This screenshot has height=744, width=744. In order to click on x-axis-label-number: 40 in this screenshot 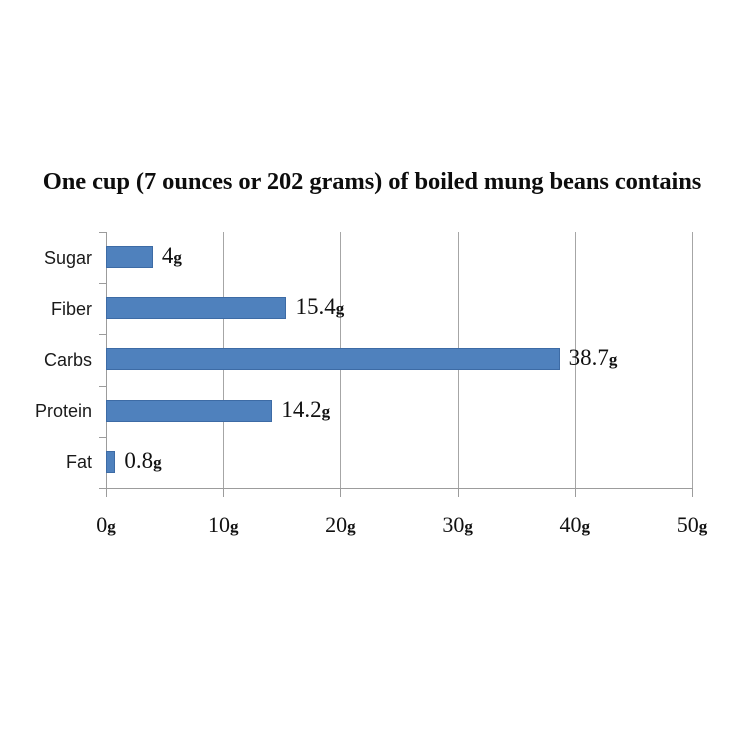, I will do `click(570, 524)`.